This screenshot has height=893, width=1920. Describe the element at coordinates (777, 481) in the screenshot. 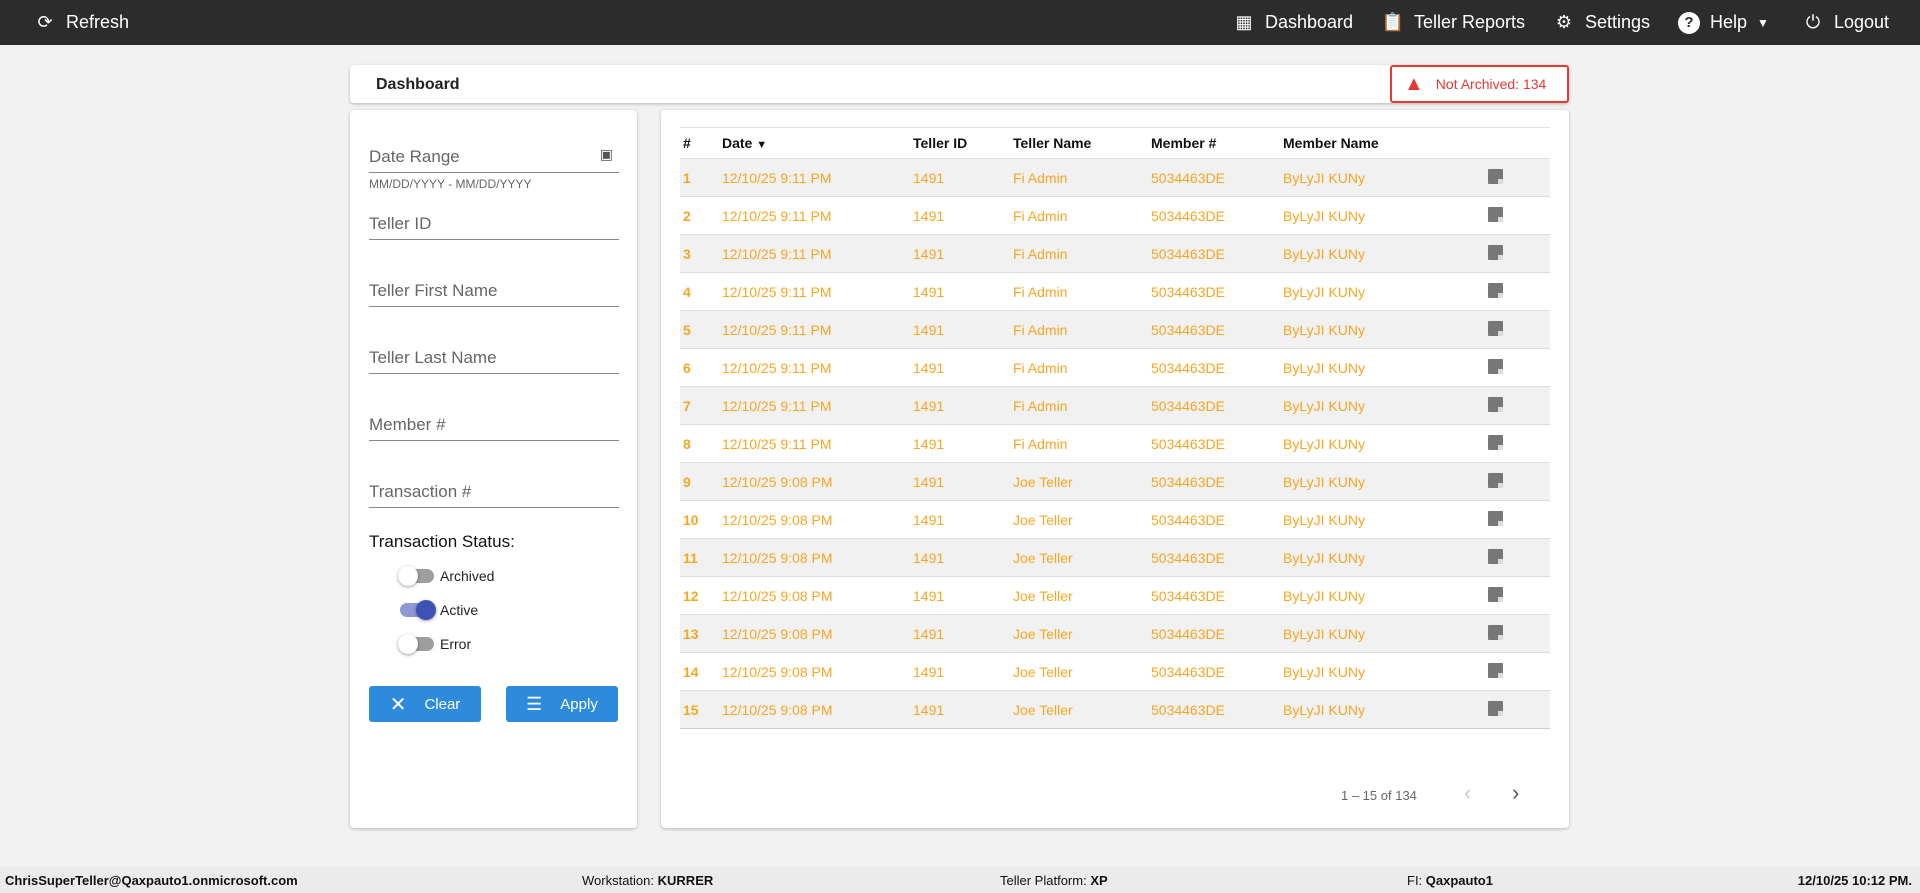

I see `row-date: 12/10/25 9:08 PM` at that location.